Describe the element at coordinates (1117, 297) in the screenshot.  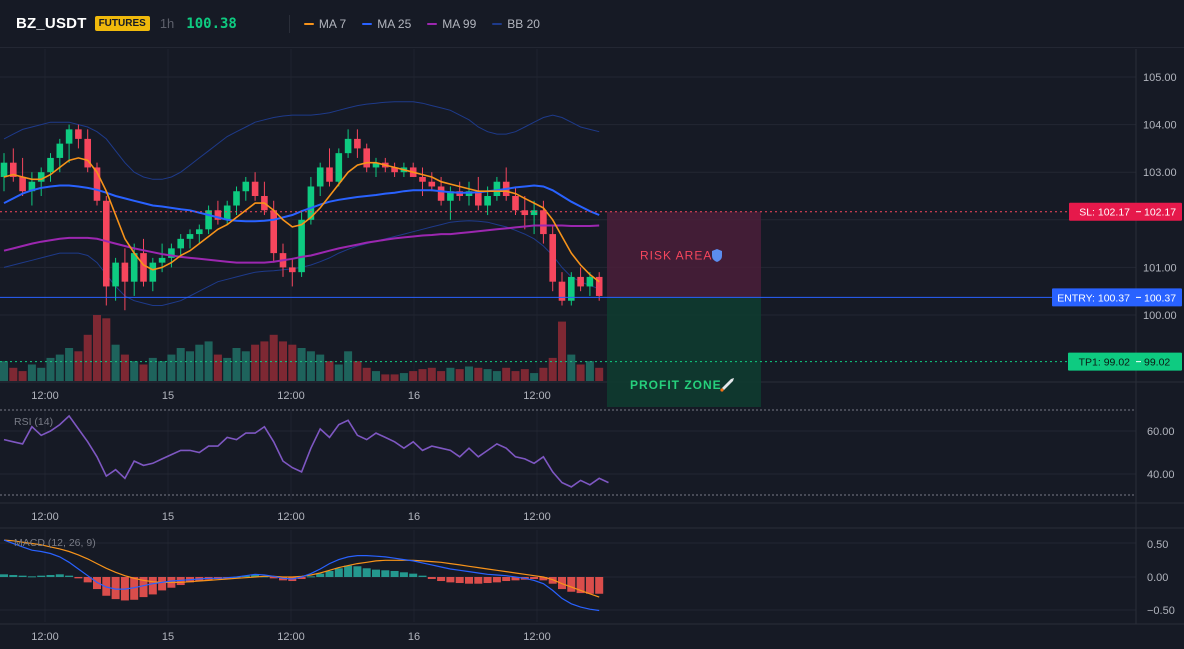
I see `entry-tag: ENTRY: 100.37 100.37` at that location.